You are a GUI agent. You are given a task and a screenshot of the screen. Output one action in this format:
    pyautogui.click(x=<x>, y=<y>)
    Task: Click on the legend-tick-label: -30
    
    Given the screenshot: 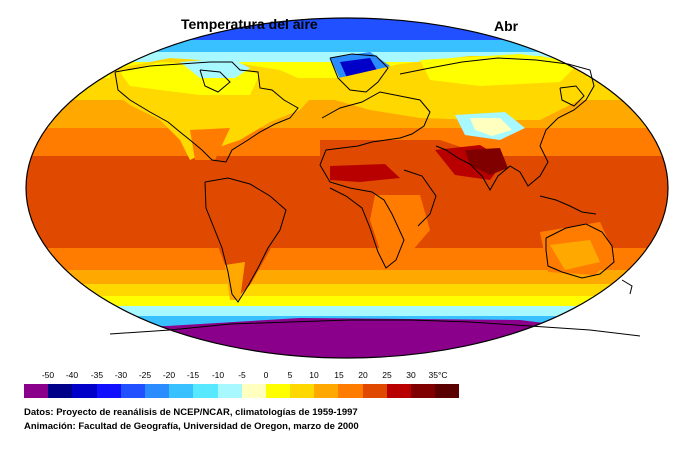 What is the action you would take?
    pyautogui.click(x=121, y=375)
    